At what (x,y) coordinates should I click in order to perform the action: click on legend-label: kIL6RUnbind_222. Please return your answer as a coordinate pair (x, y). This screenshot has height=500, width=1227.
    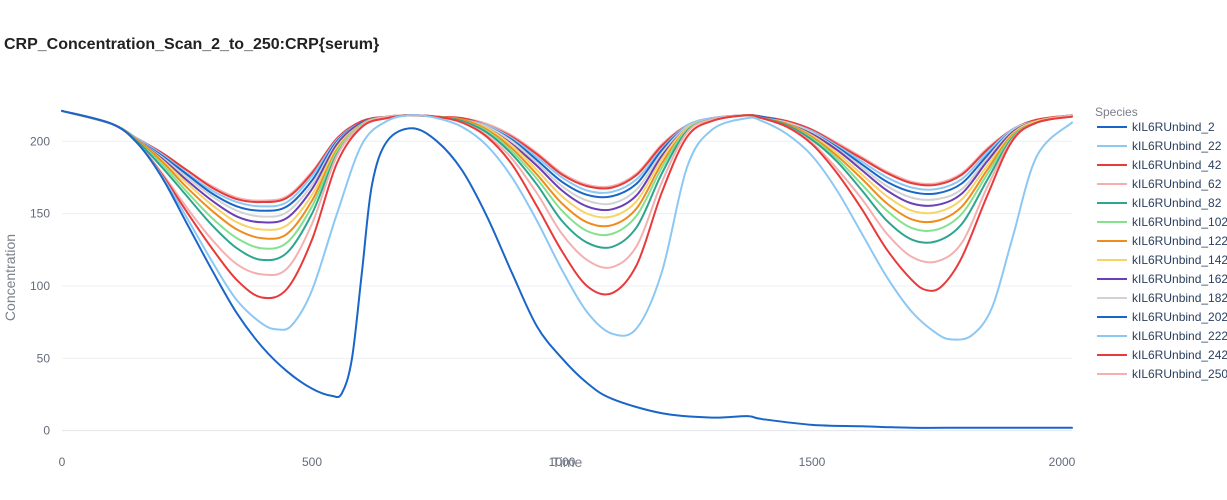
    Looking at the image, I should click on (1179, 336).